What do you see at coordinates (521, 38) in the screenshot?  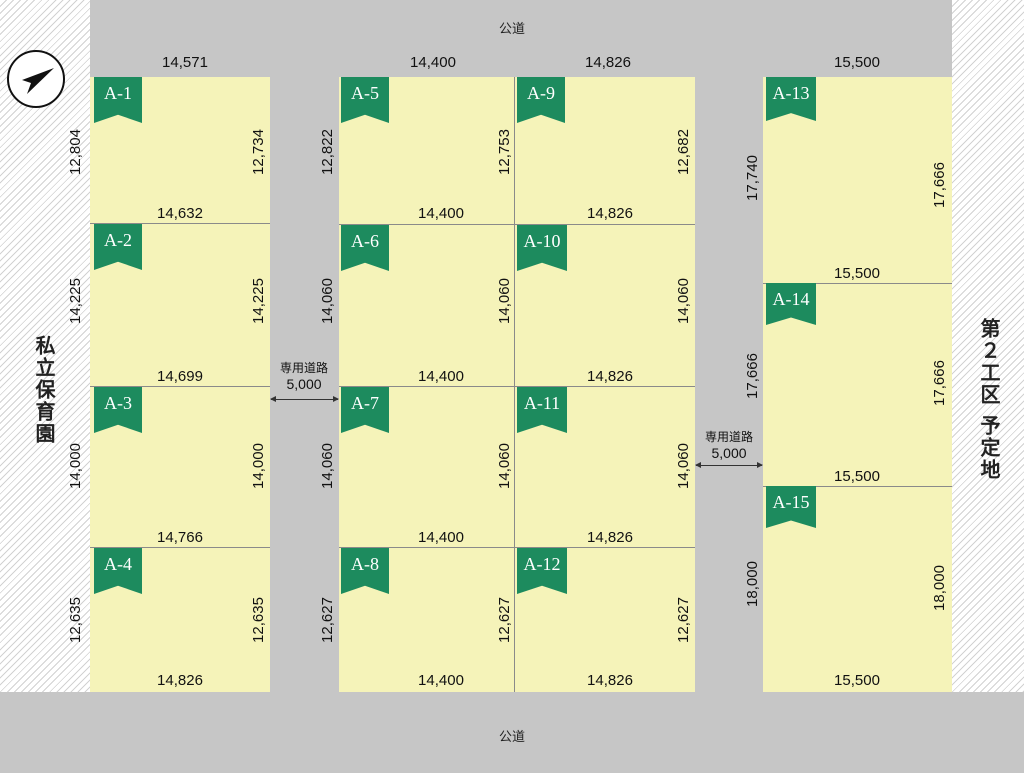 I see `top-public-road` at bounding box center [521, 38].